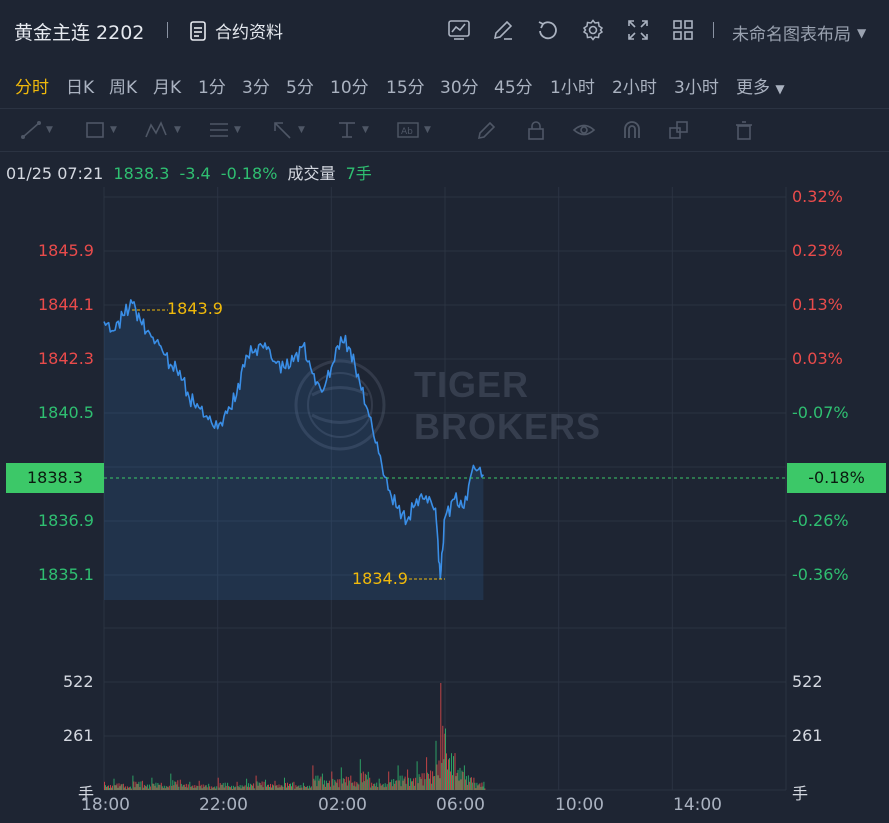 Image resolution: width=889 pixels, height=823 pixels. What do you see at coordinates (78, 681) in the screenshot?
I see `volume-axis-label: 522` at bounding box center [78, 681].